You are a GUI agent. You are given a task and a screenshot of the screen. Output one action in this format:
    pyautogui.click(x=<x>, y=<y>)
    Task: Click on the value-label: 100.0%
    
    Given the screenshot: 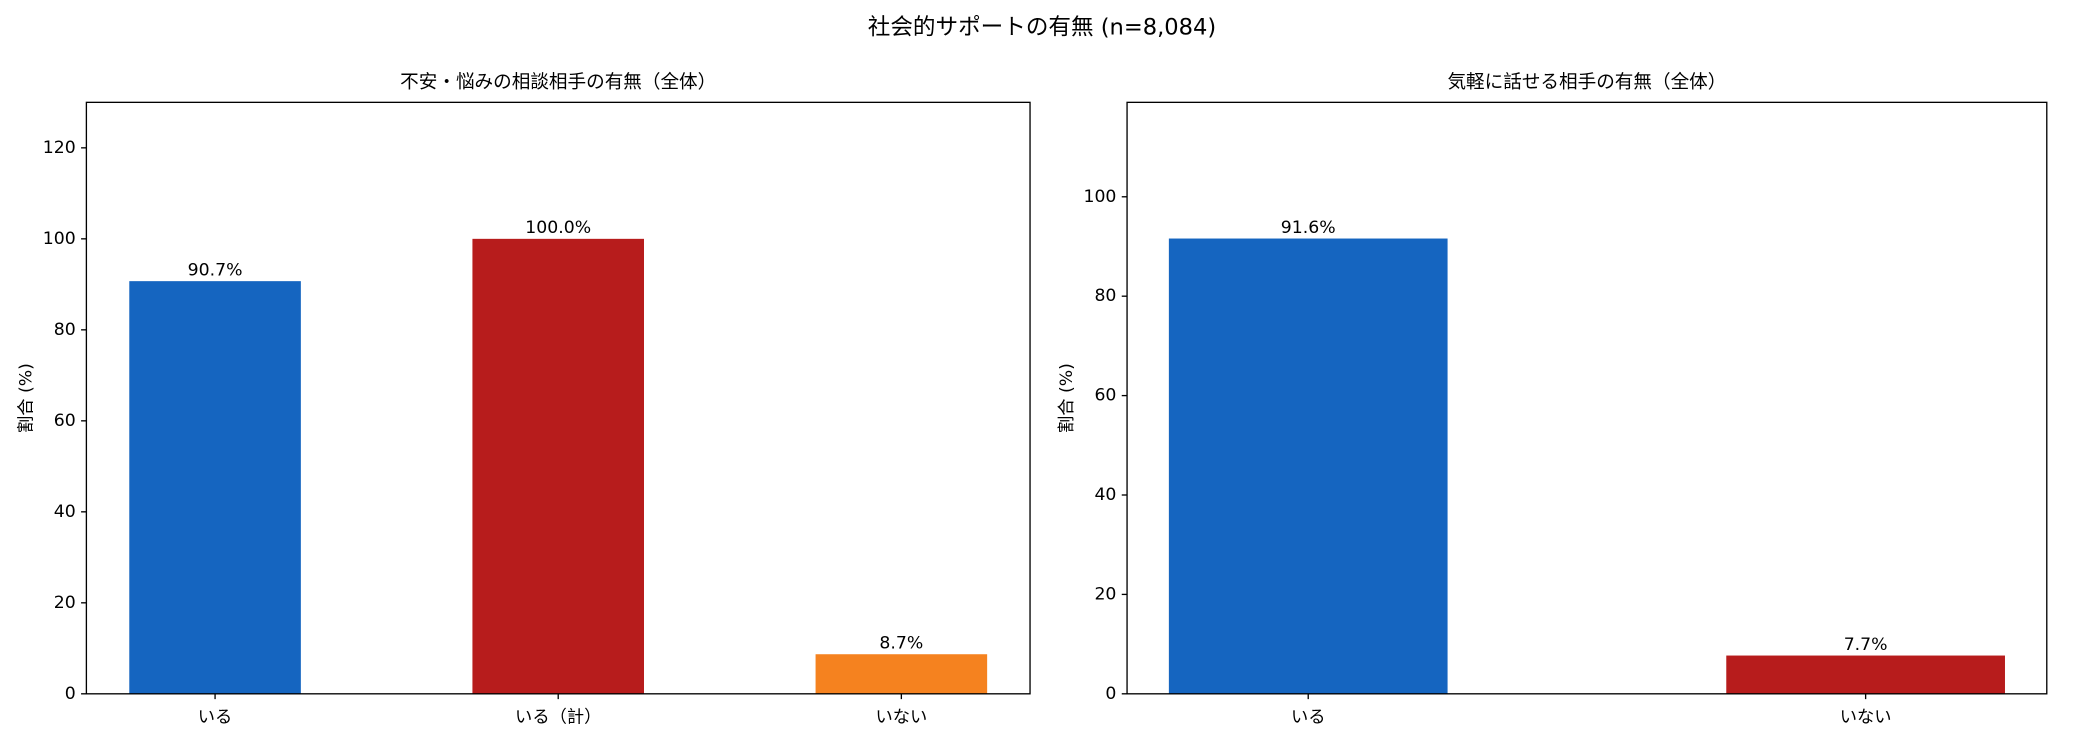 What is the action you would take?
    pyautogui.click(x=558, y=228)
    